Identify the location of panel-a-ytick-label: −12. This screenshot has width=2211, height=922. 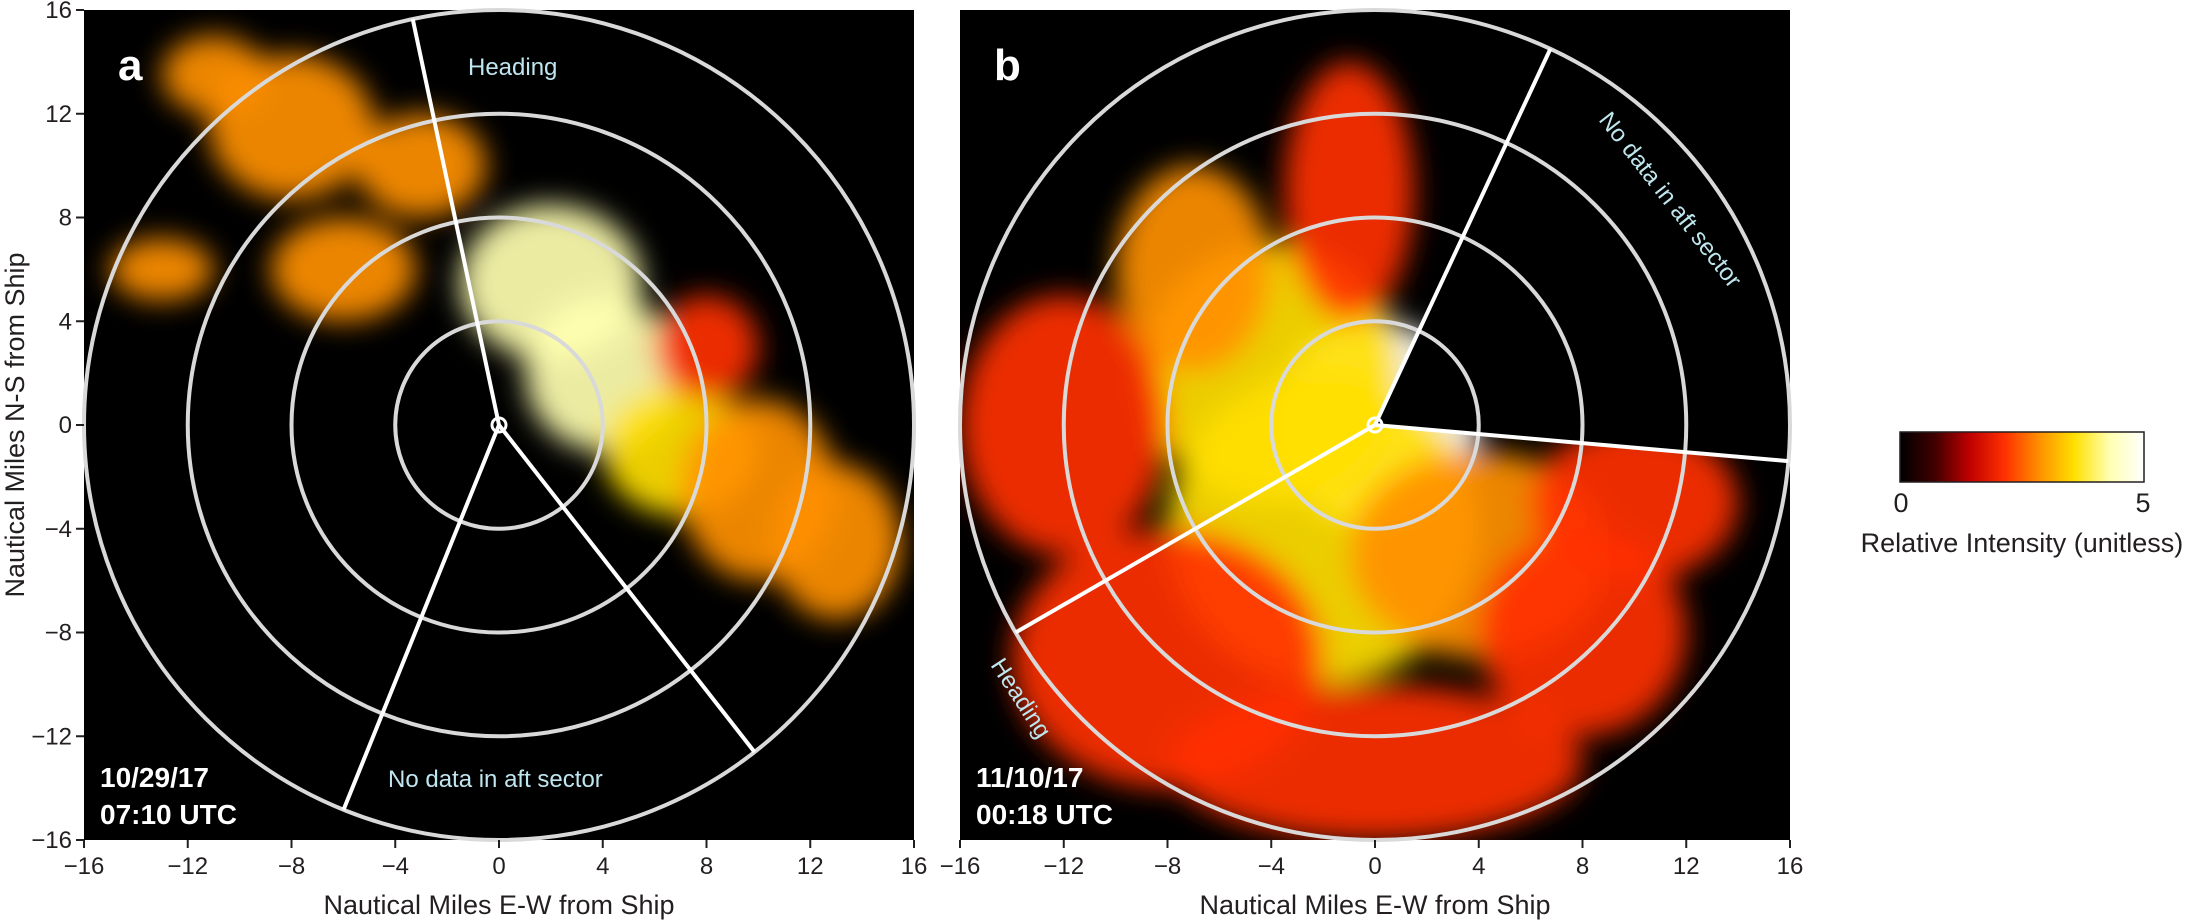
(51, 736).